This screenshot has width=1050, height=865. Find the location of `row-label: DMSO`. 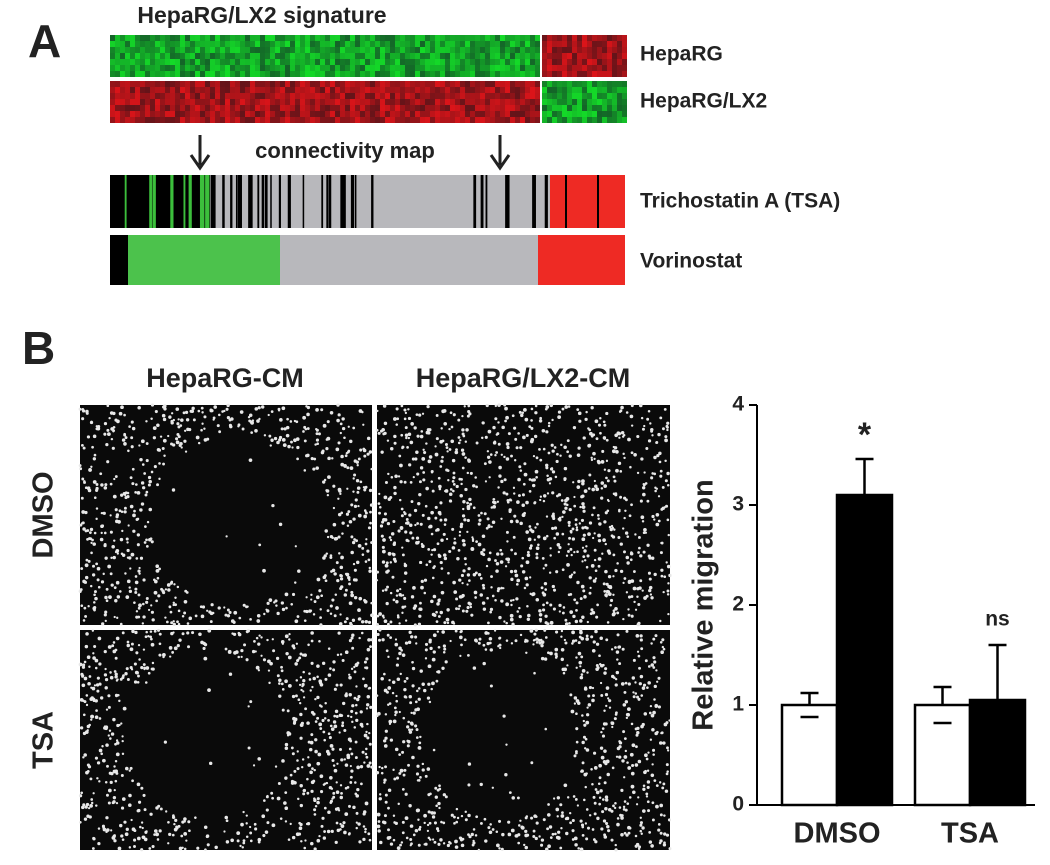

row-label: DMSO is located at coordinates (44, 515).